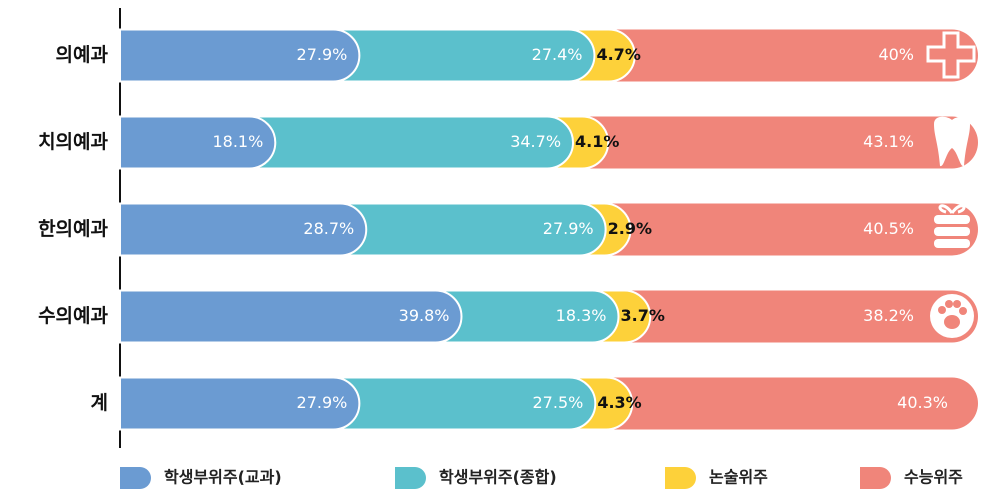 The width and height of the screenshot is (982, 496). I want to click on category-label: 한의예과, so click(73, 229).